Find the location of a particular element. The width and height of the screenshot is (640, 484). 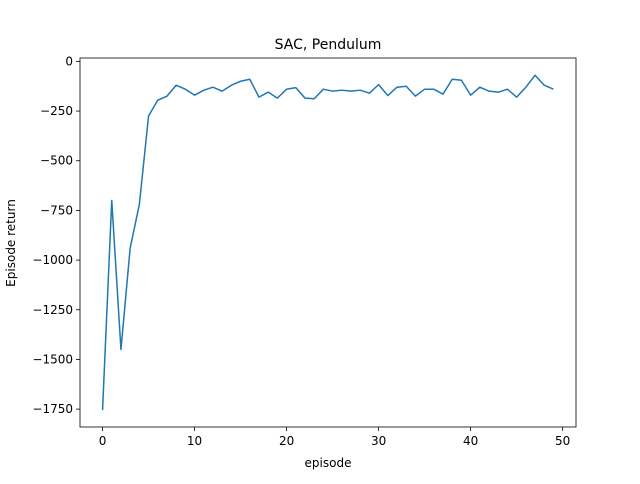

y-tick-label: −1250 is located at coordinates (52, 310).